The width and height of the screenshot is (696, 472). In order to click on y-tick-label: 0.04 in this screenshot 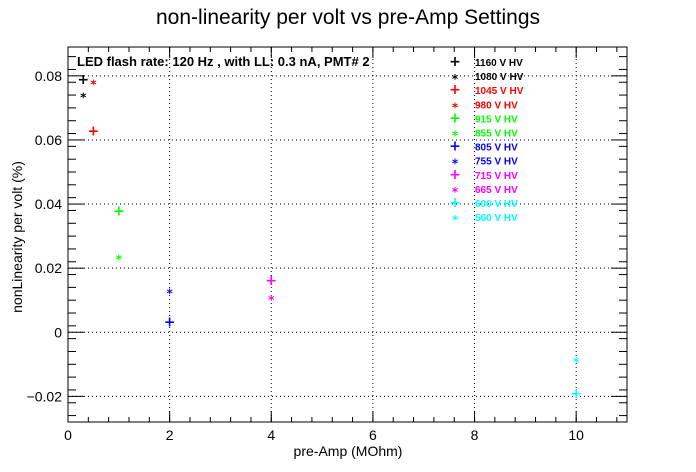, I will do `click(48, 204)`.